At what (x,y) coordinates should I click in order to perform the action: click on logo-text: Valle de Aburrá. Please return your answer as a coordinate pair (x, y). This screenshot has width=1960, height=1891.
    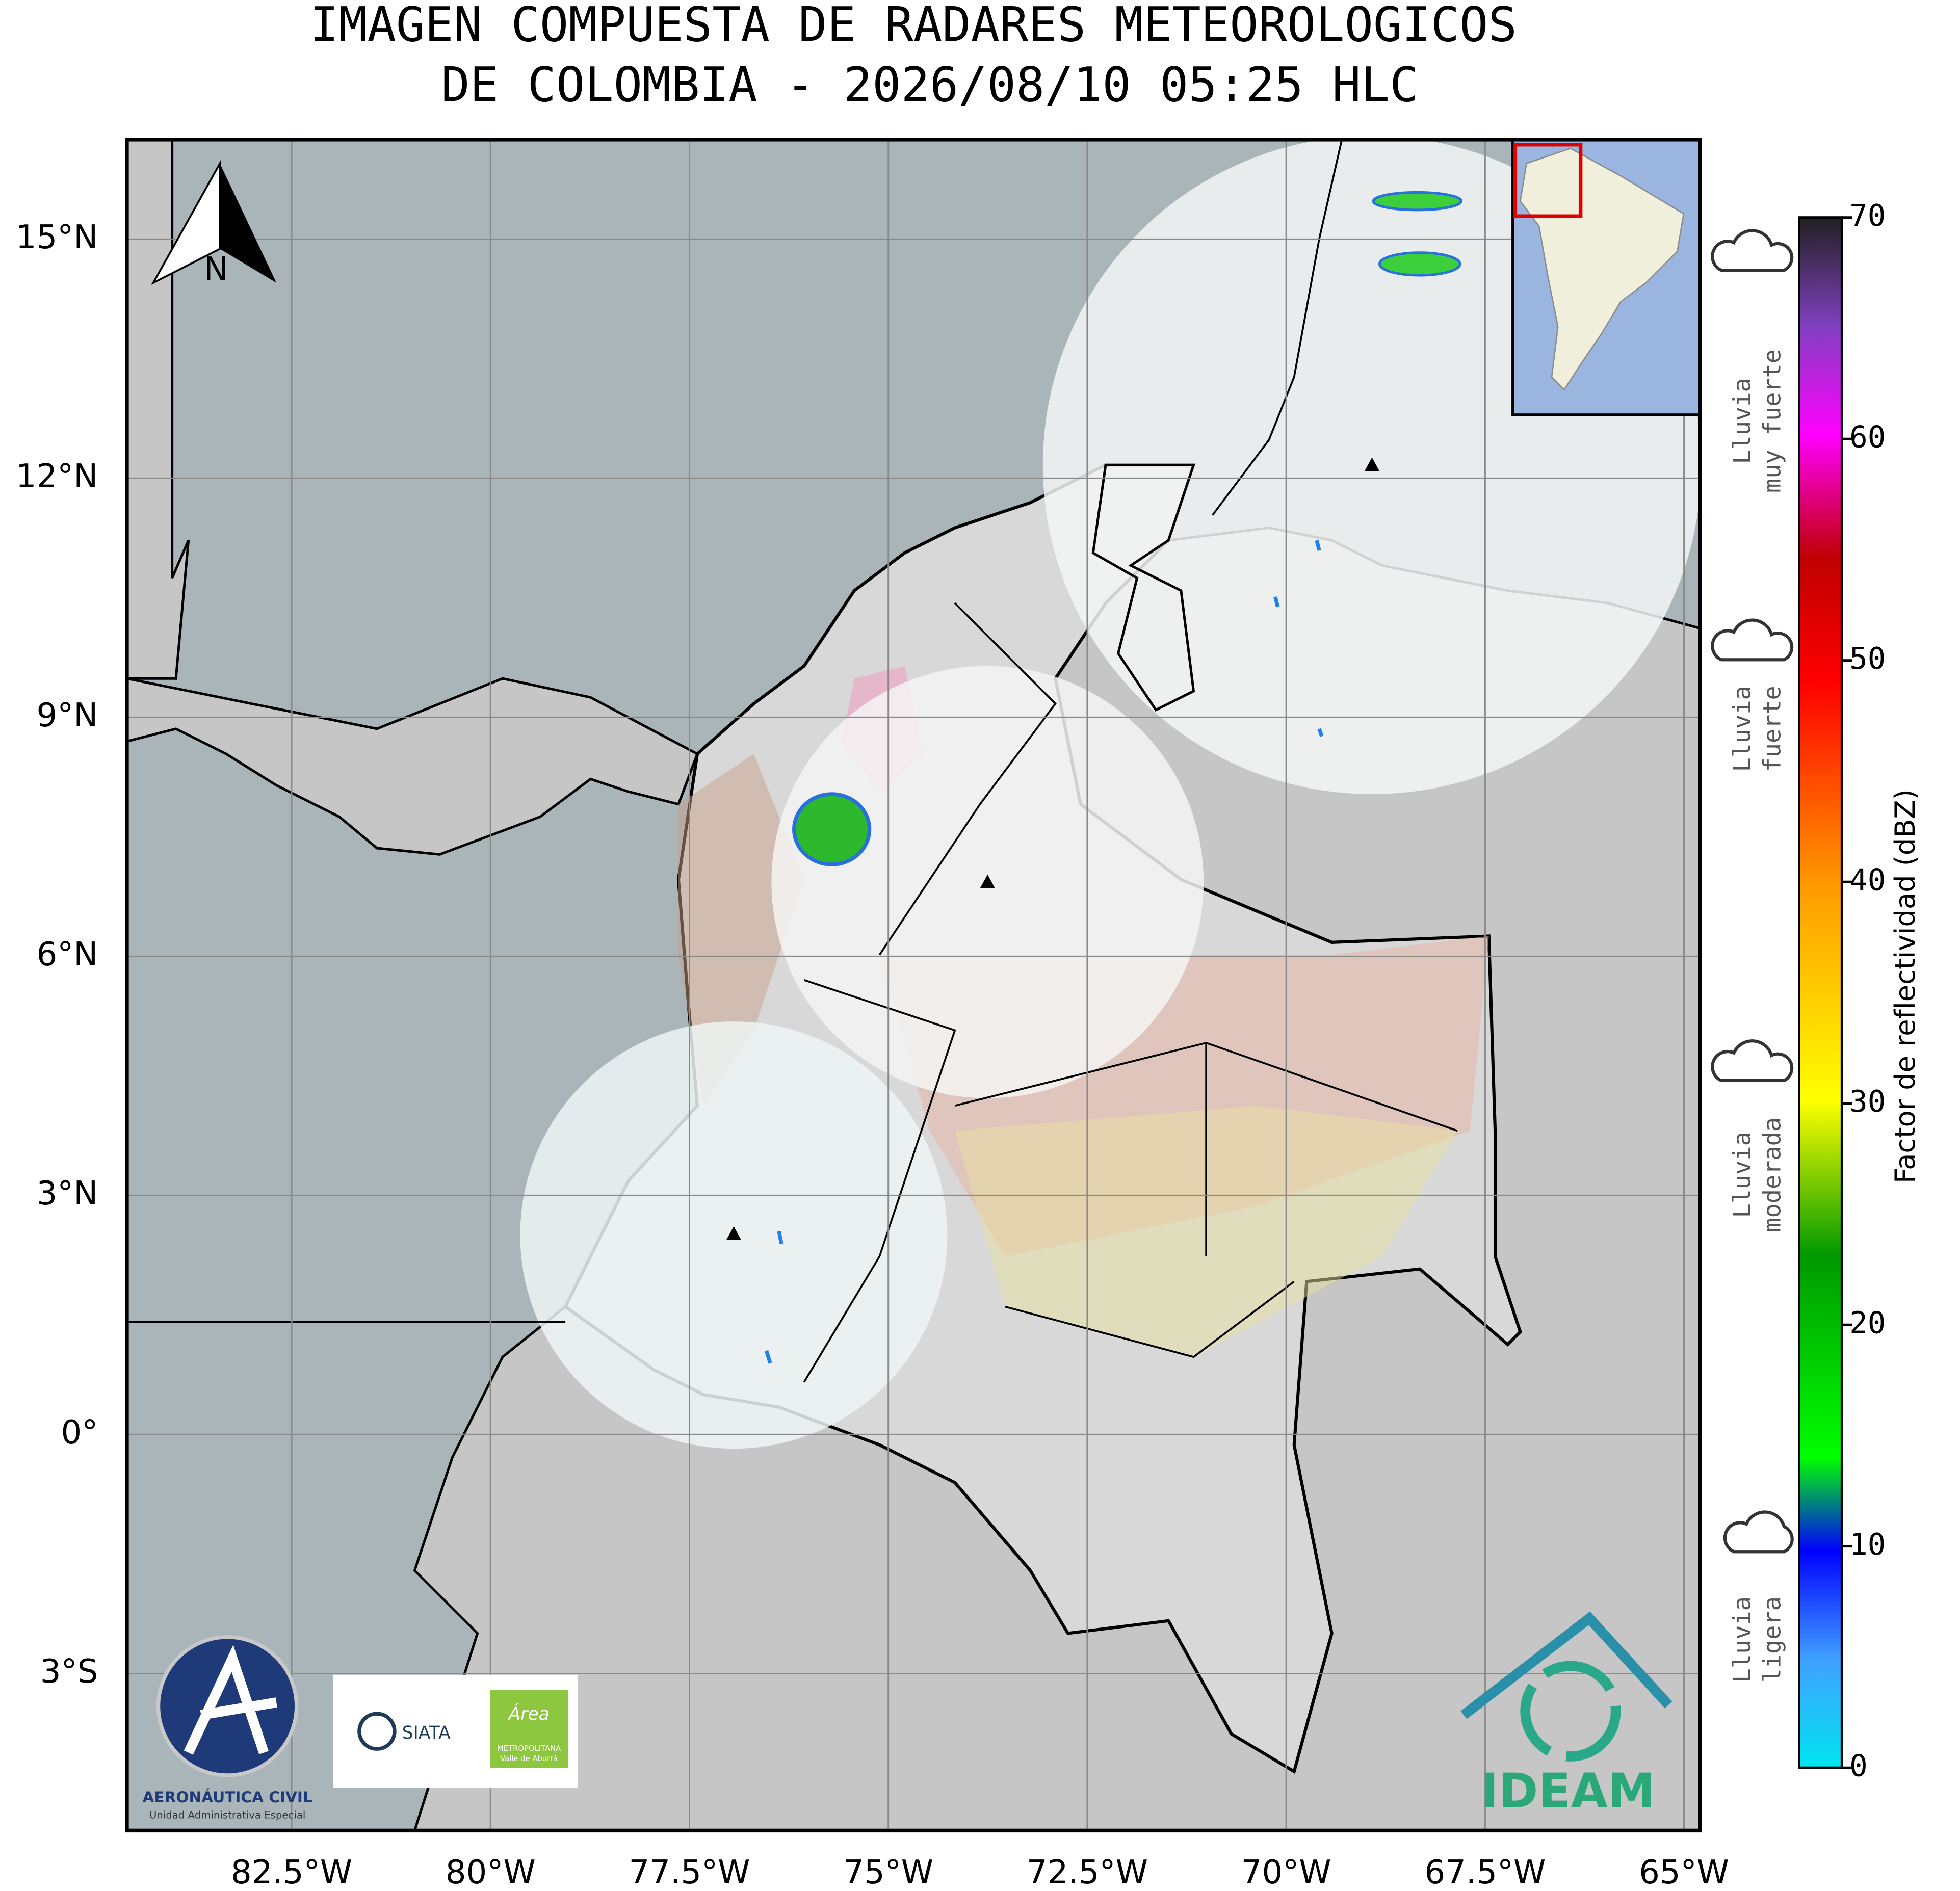
    Looking at the image, I should click on (529, 1758).